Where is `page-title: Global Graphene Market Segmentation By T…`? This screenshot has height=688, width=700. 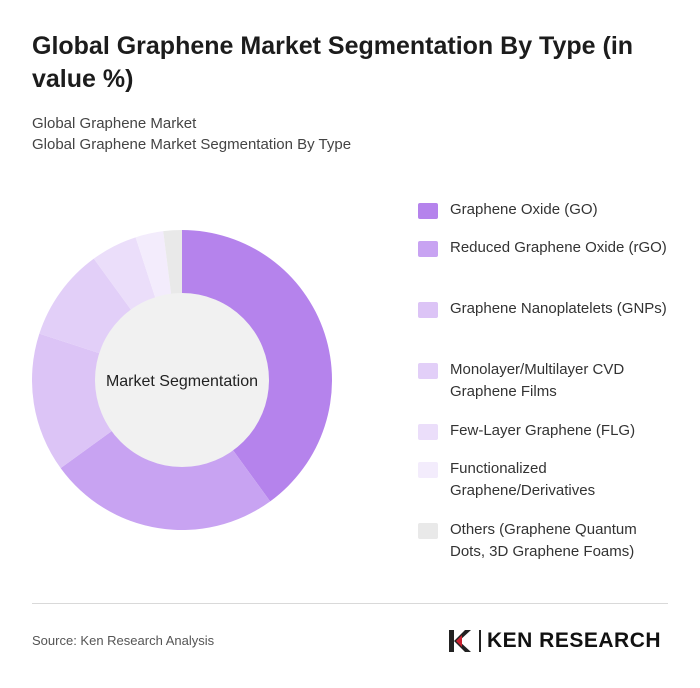 page-title: Global Graphene Market Segmentation By T… is located at coordinates (333, 62).